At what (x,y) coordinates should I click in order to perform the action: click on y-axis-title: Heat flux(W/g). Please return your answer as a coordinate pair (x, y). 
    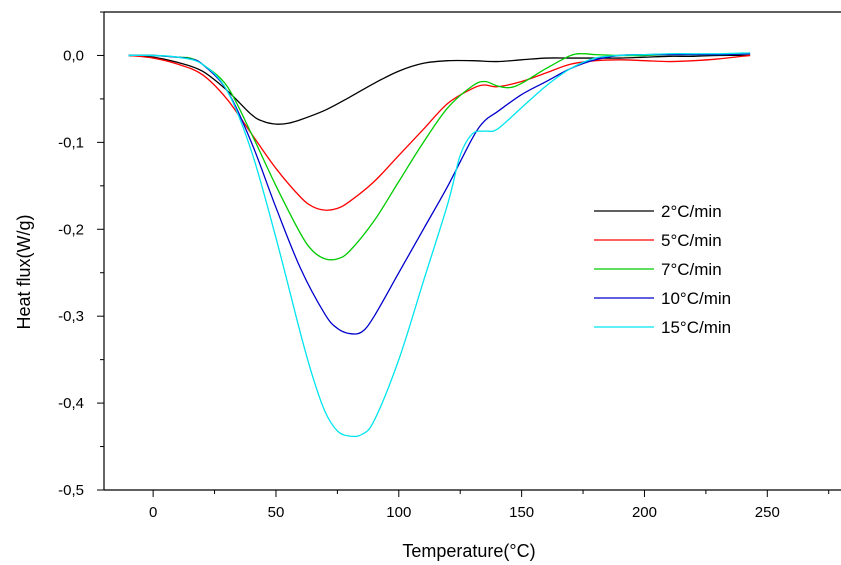
    Looking at the image, I should click on (24, 271).